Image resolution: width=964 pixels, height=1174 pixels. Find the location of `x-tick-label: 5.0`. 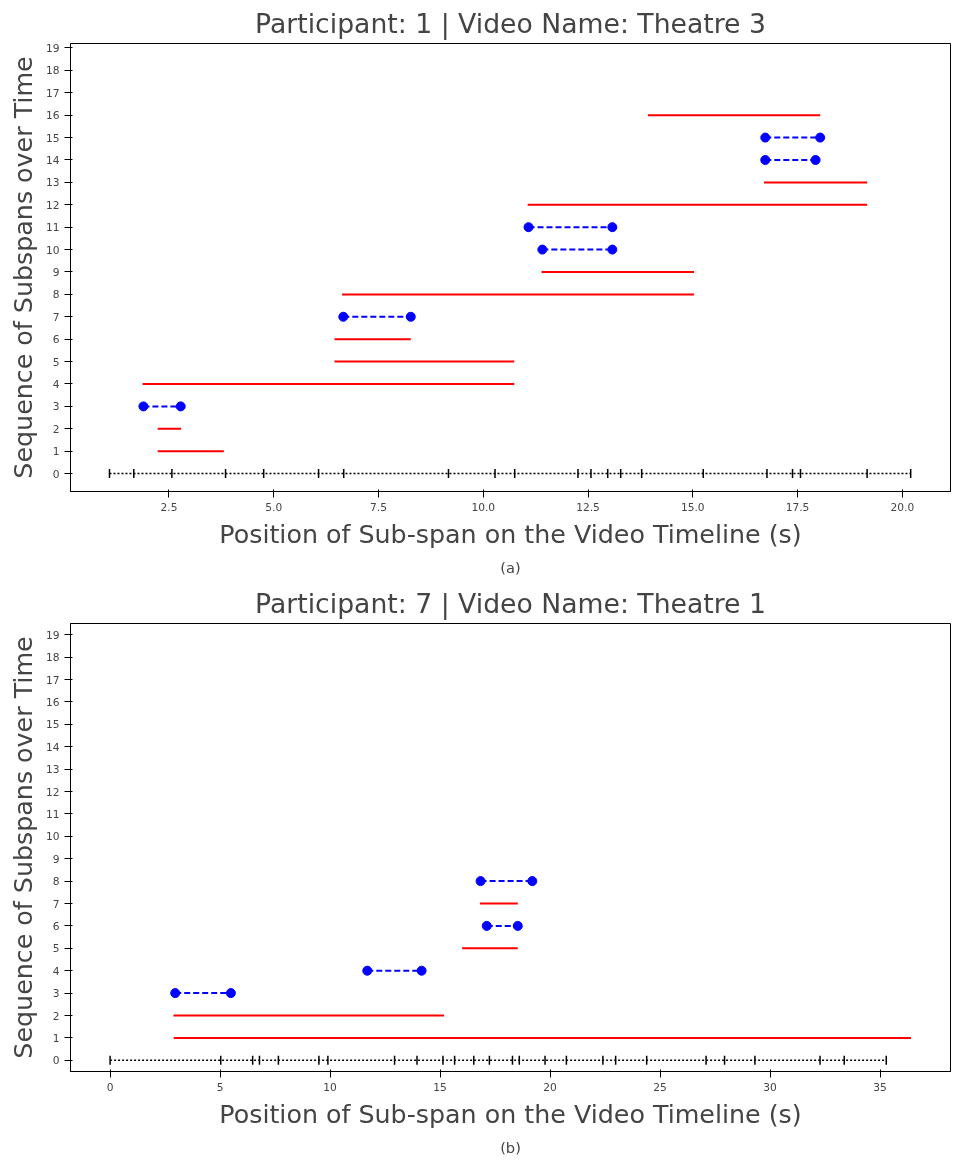

x-tick-label: 5.0 is located at coordinates (274, 507).